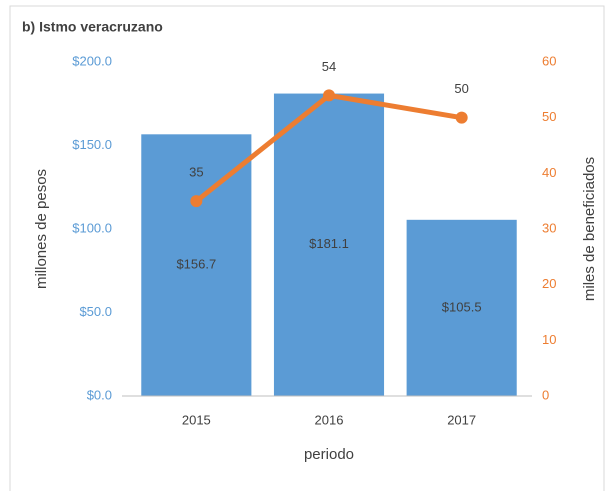 Image resolution: width=611 pixels, height=491 pixels. What do you see at coordinates (549, 172) in the screenshot?
I see `y2-tick-label: 40` at bounding box center [549, 172].